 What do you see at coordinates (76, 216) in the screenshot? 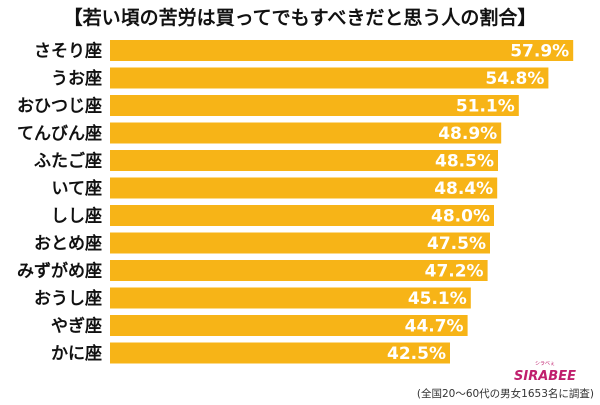
I see `category-label: しし座` at bounding box center [76, 216].